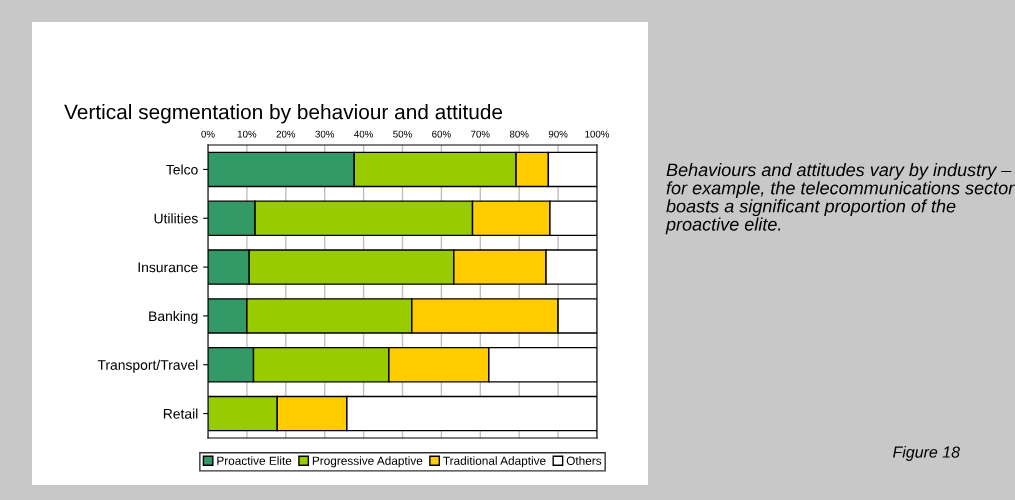 Image resolution: width=1015 pixels, height=500 pixels. I want to click on caption: Figure 18, so click(926, 453).